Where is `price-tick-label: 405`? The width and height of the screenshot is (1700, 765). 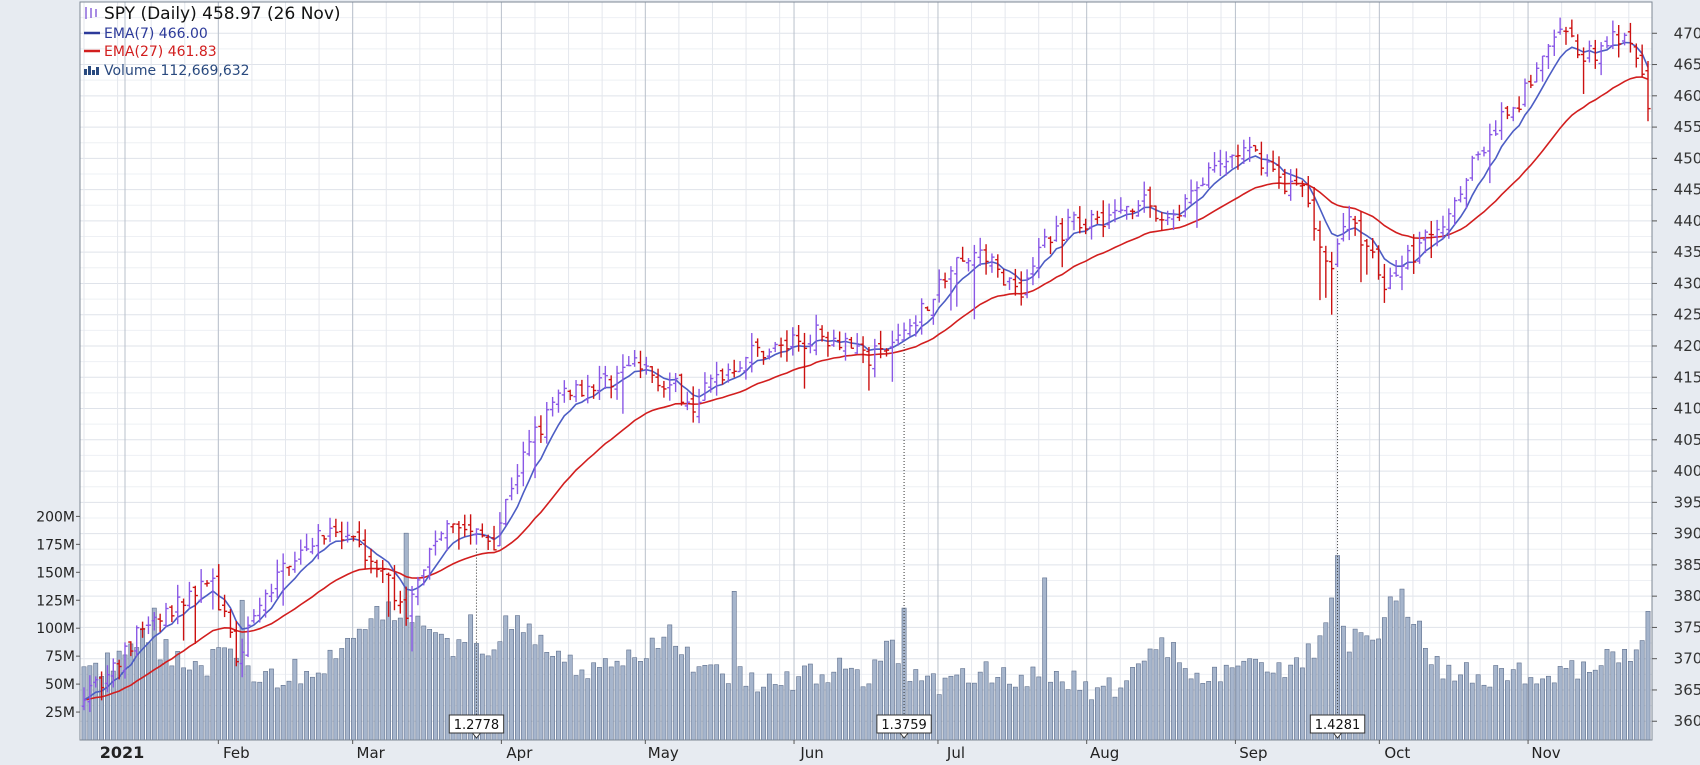 price-tick-label: 405 is located at coordinates (1687, 440).